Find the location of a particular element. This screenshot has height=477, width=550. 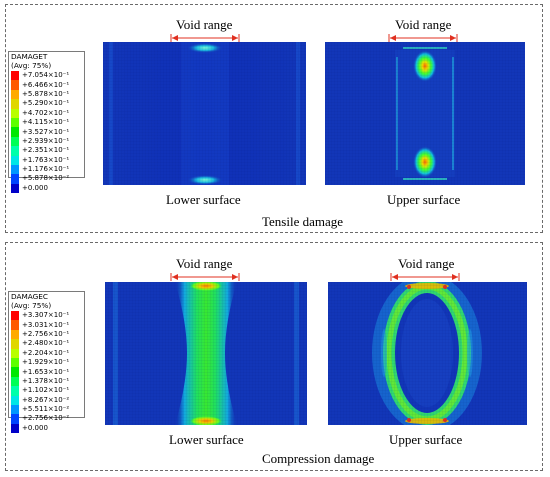

legend-value: +2.351×10⁻¹ is located at coordinates (46, 150).